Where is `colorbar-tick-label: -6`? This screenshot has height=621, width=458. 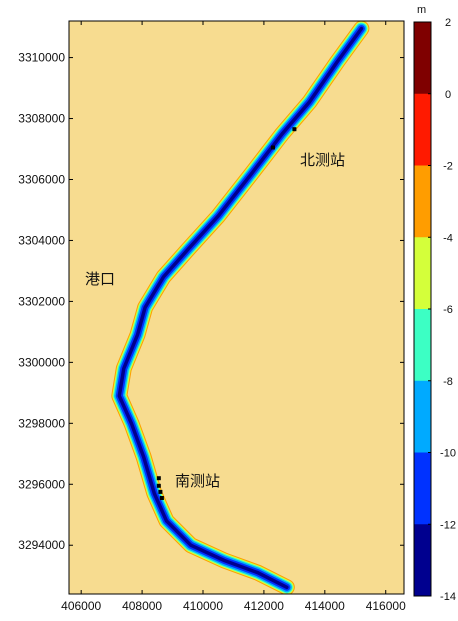
colorbar-tick-label: -6 is located at coordinates (448, 310).